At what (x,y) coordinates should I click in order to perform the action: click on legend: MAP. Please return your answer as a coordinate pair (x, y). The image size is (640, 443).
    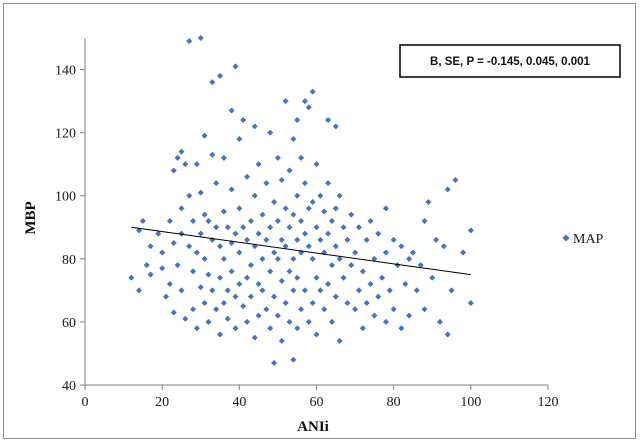
    Looking at the image, I should click on (583, 239).